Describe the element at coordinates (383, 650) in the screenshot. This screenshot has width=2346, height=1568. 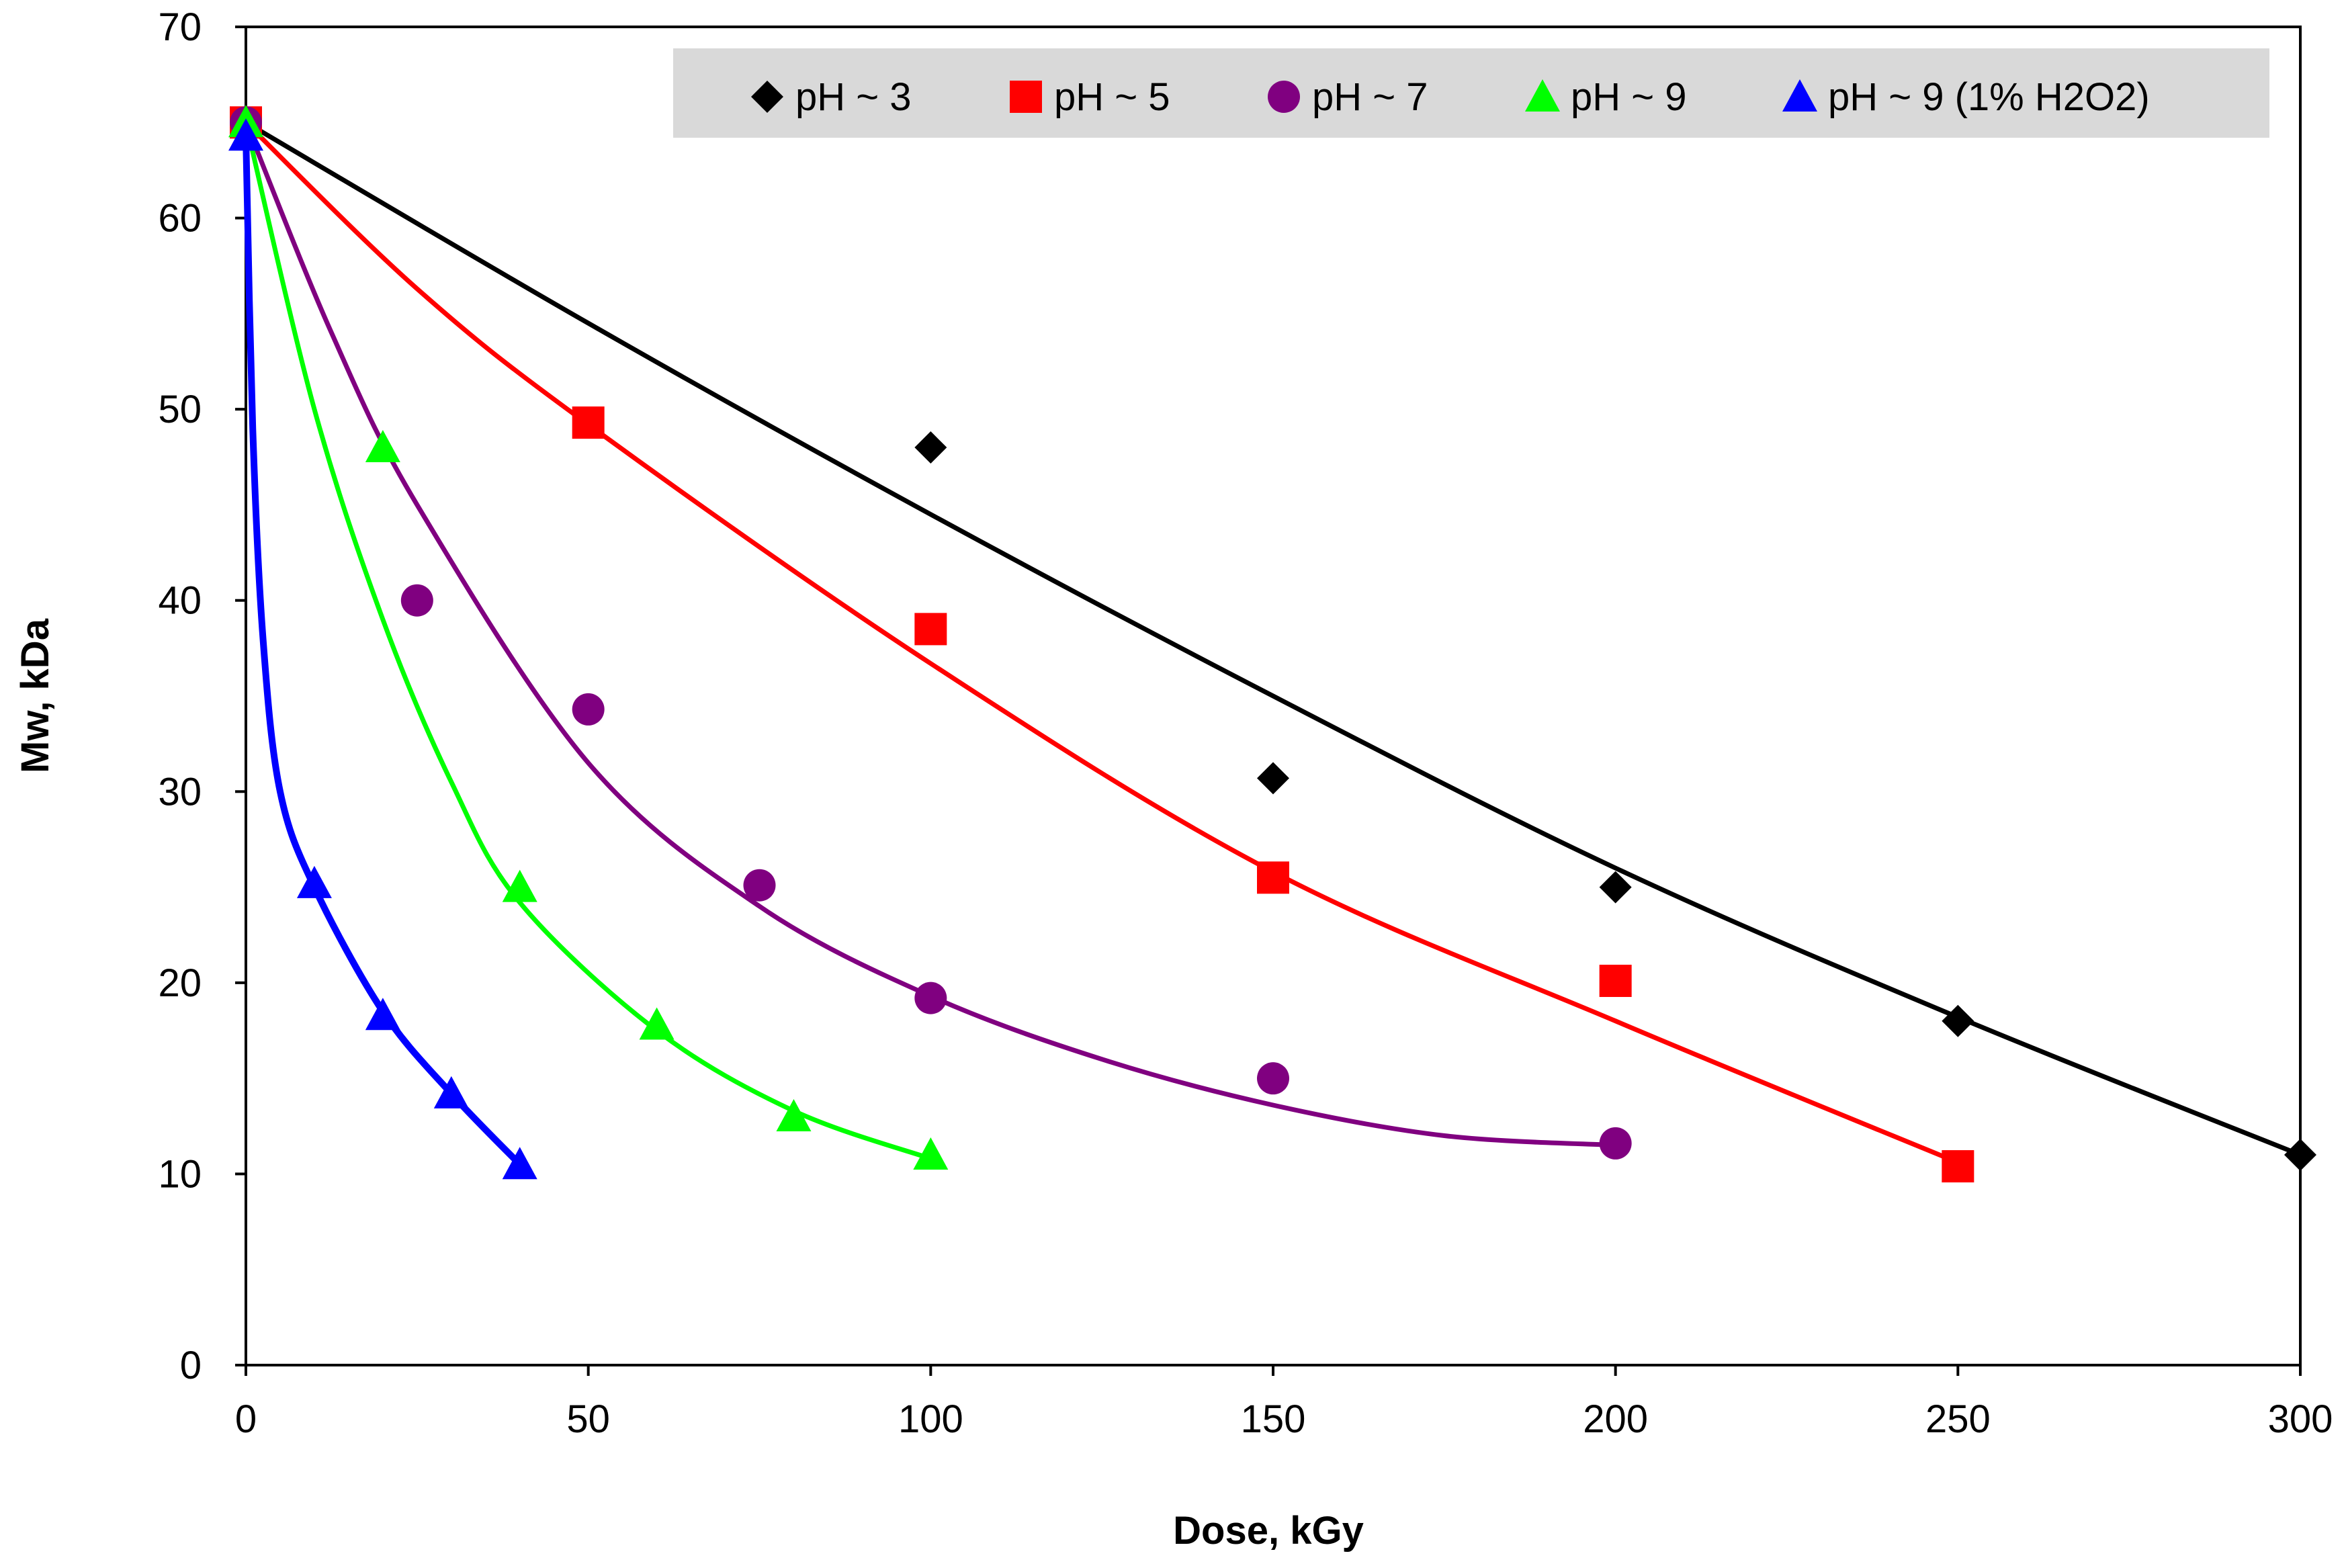
I see `series-5-fit-line` at that location.